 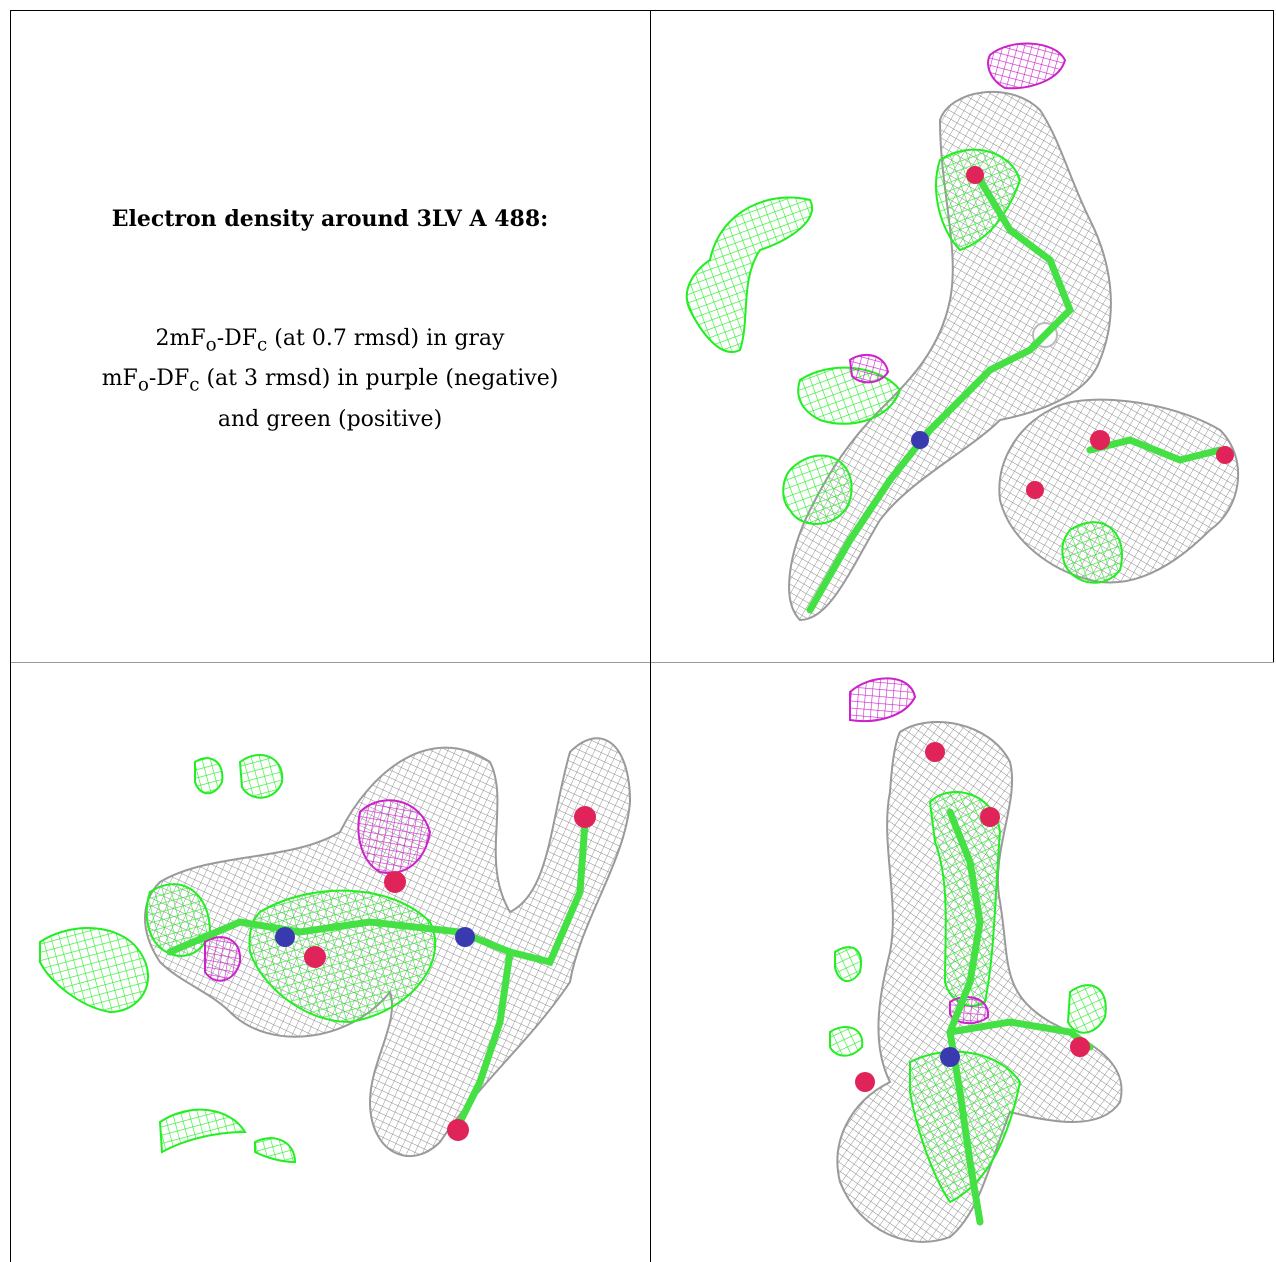 What do you see at coordinates (330, 341) in the screenshot?
I see `caption-line-2fo-fc: 2mFo-DFc (at 0.7 rmsd) in gray` at bounding box center [330, 341].